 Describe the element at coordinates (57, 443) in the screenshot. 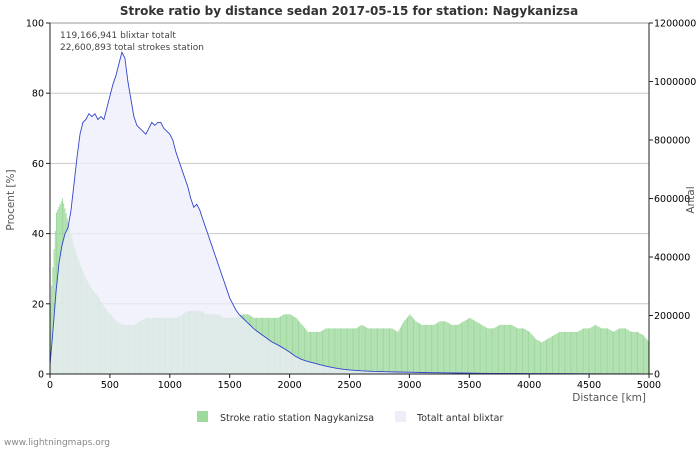

I see `footer-credit: www.lightningmaps.org` at that location.